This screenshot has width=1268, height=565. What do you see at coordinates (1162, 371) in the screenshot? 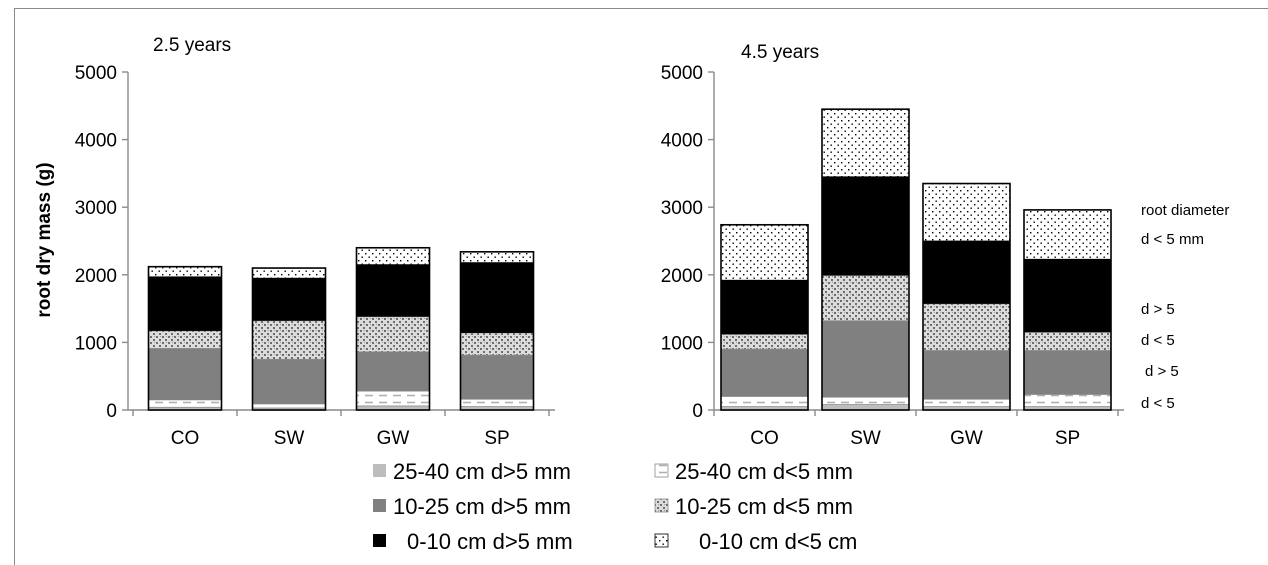
I see `side-note-d-gt-5-b: d > 5` at bounding box center [1162, 371].